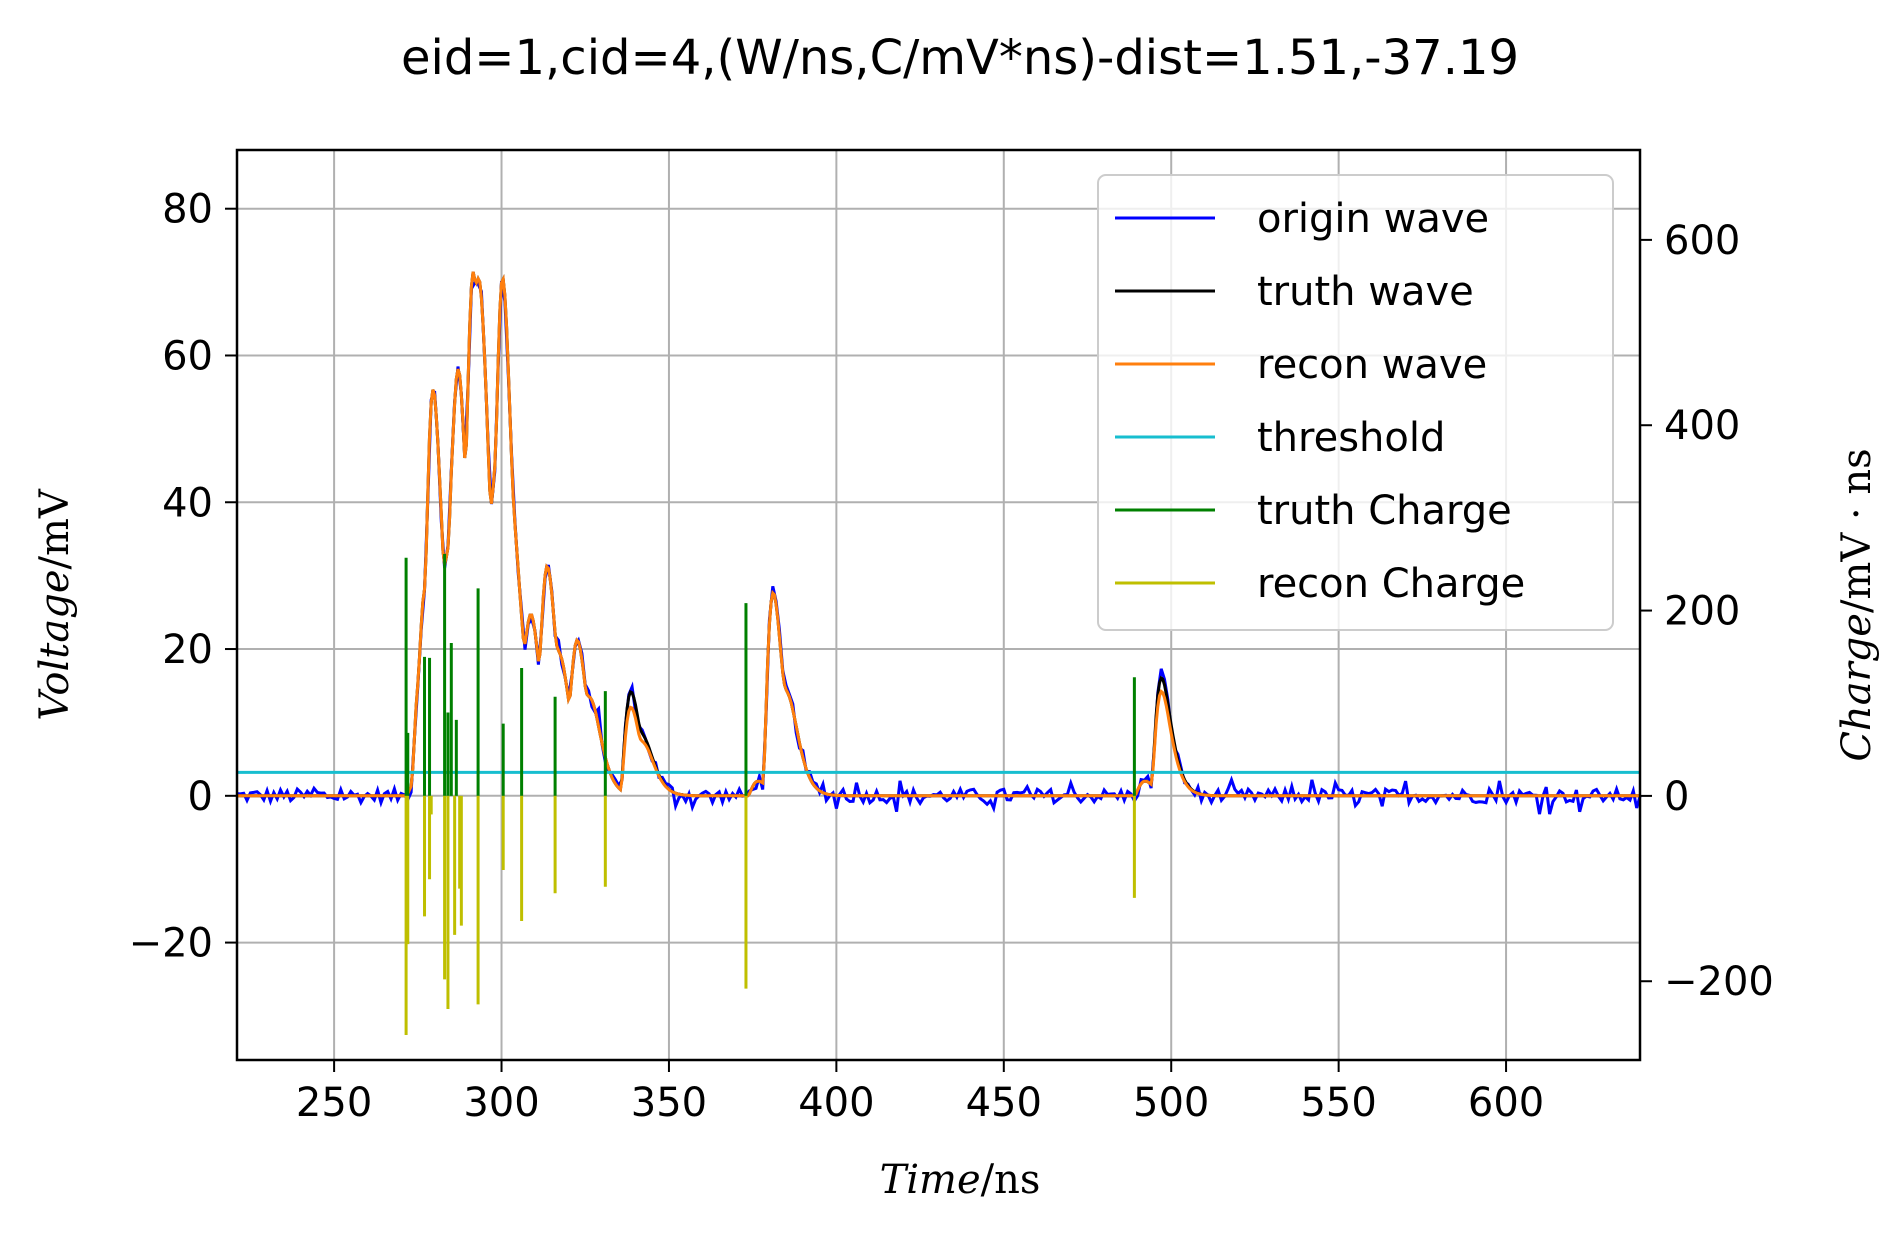 The image size is (1897, 1233). What do you see at coordinates (171, 944) in the screenshot?
I see `y-tick-label: −20` at bounding box center [171, 944].